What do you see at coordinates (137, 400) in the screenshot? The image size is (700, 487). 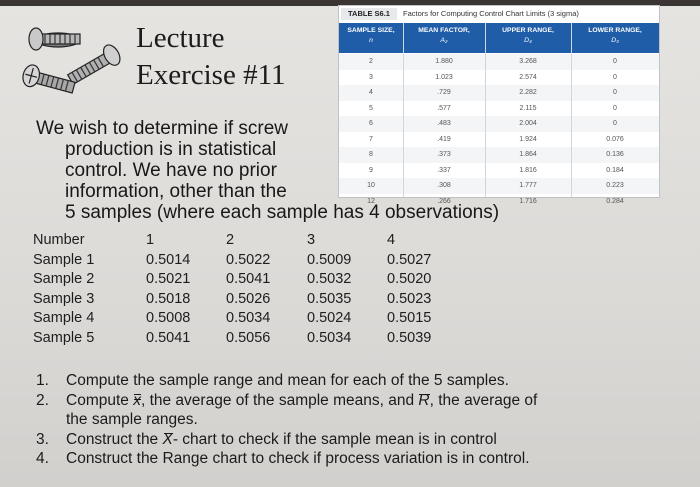 I see `x-double-bar-symbol: x` at bounding box center [137, 400].